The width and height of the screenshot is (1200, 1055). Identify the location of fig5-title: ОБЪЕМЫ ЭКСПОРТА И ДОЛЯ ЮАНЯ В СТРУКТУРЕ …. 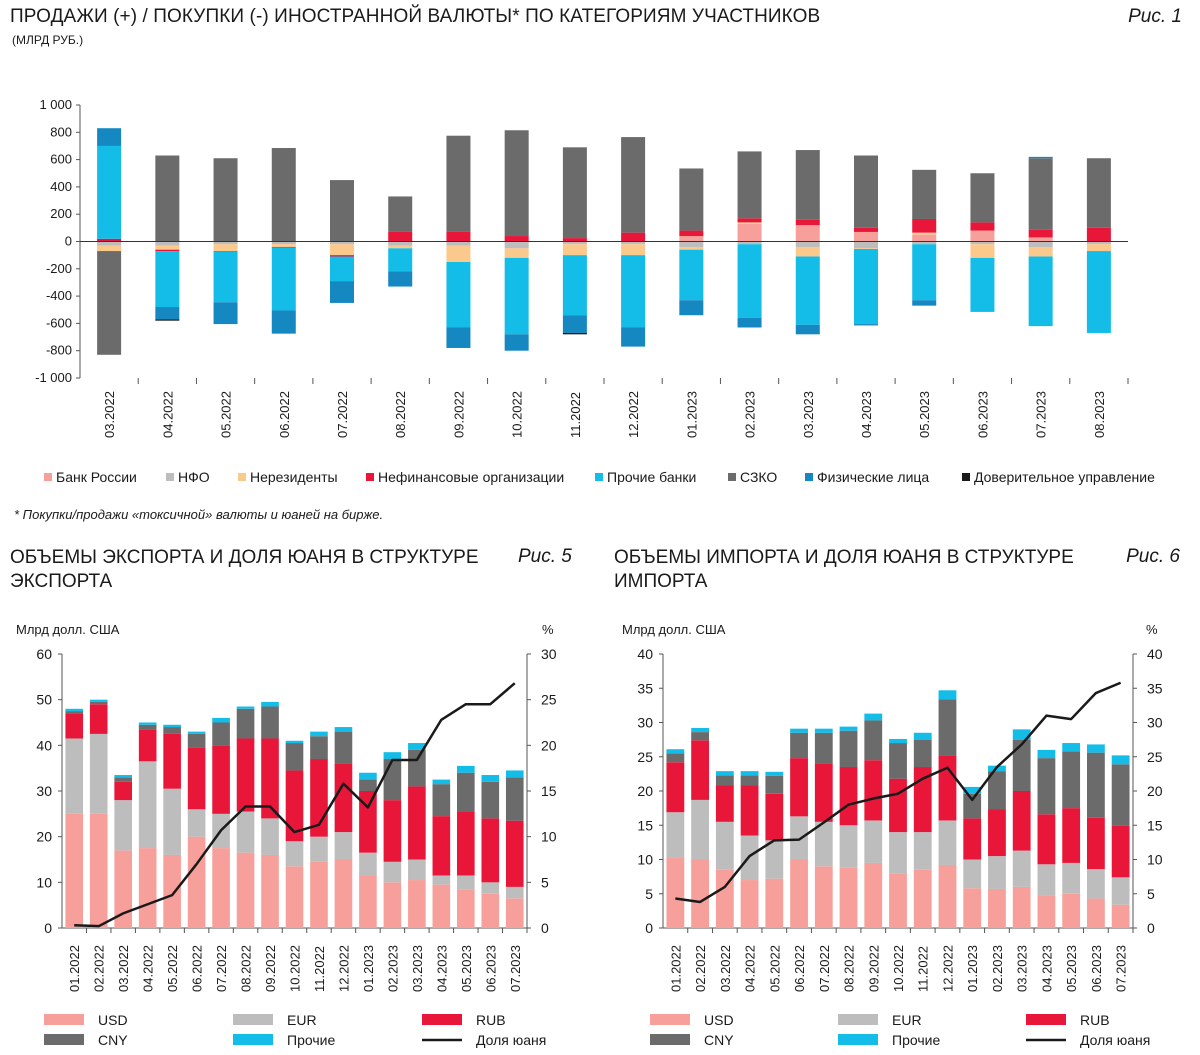
(244, 569).